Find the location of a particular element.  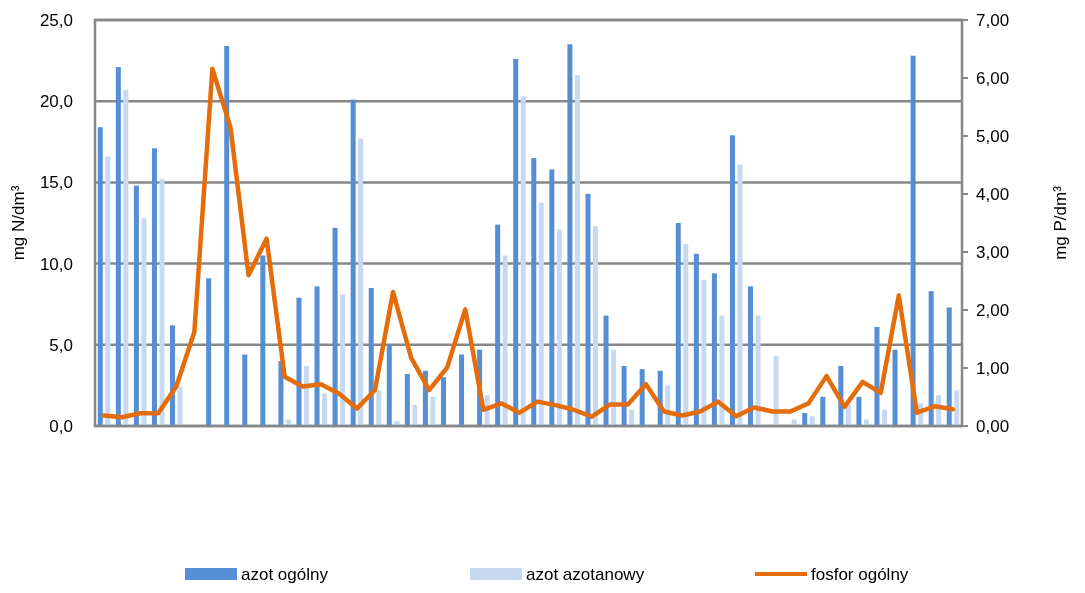

y-tick-label: 5,0 is located at coordinates (61, 345).